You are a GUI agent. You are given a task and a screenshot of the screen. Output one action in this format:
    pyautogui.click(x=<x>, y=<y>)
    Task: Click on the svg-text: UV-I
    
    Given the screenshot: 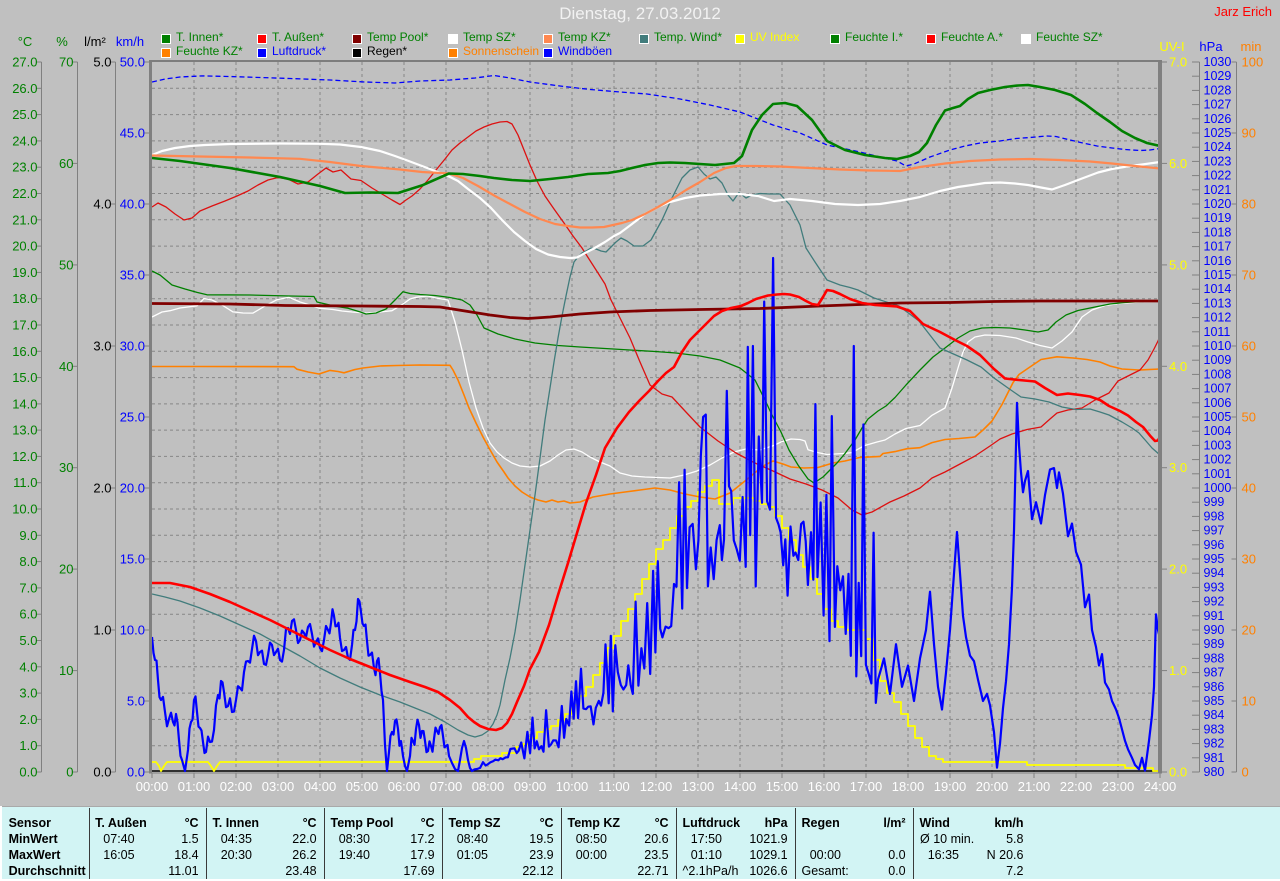 What is the action you would take?
    pyautogui.click(x=1171, y=46)
    